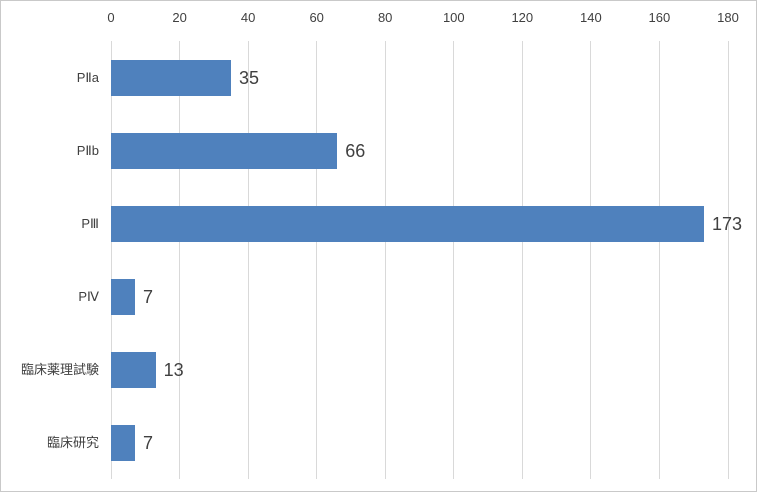 This screenshot has width=757, height=492. I want to click on data-label: 35, so click(249, 77).